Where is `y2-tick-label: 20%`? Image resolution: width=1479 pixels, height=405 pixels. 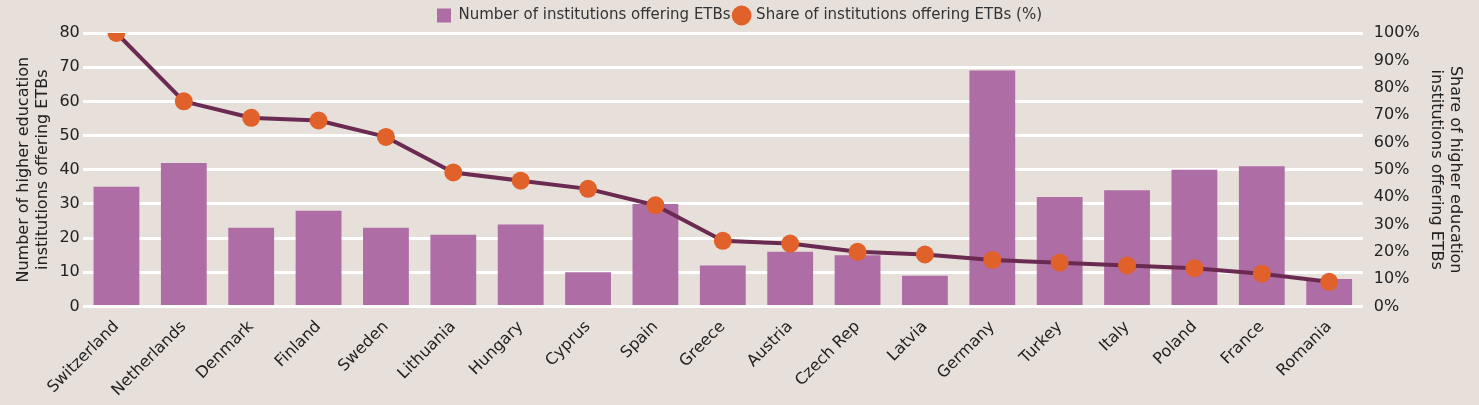
y2-tick-label: 20% is located at coordinates (1391, 250).